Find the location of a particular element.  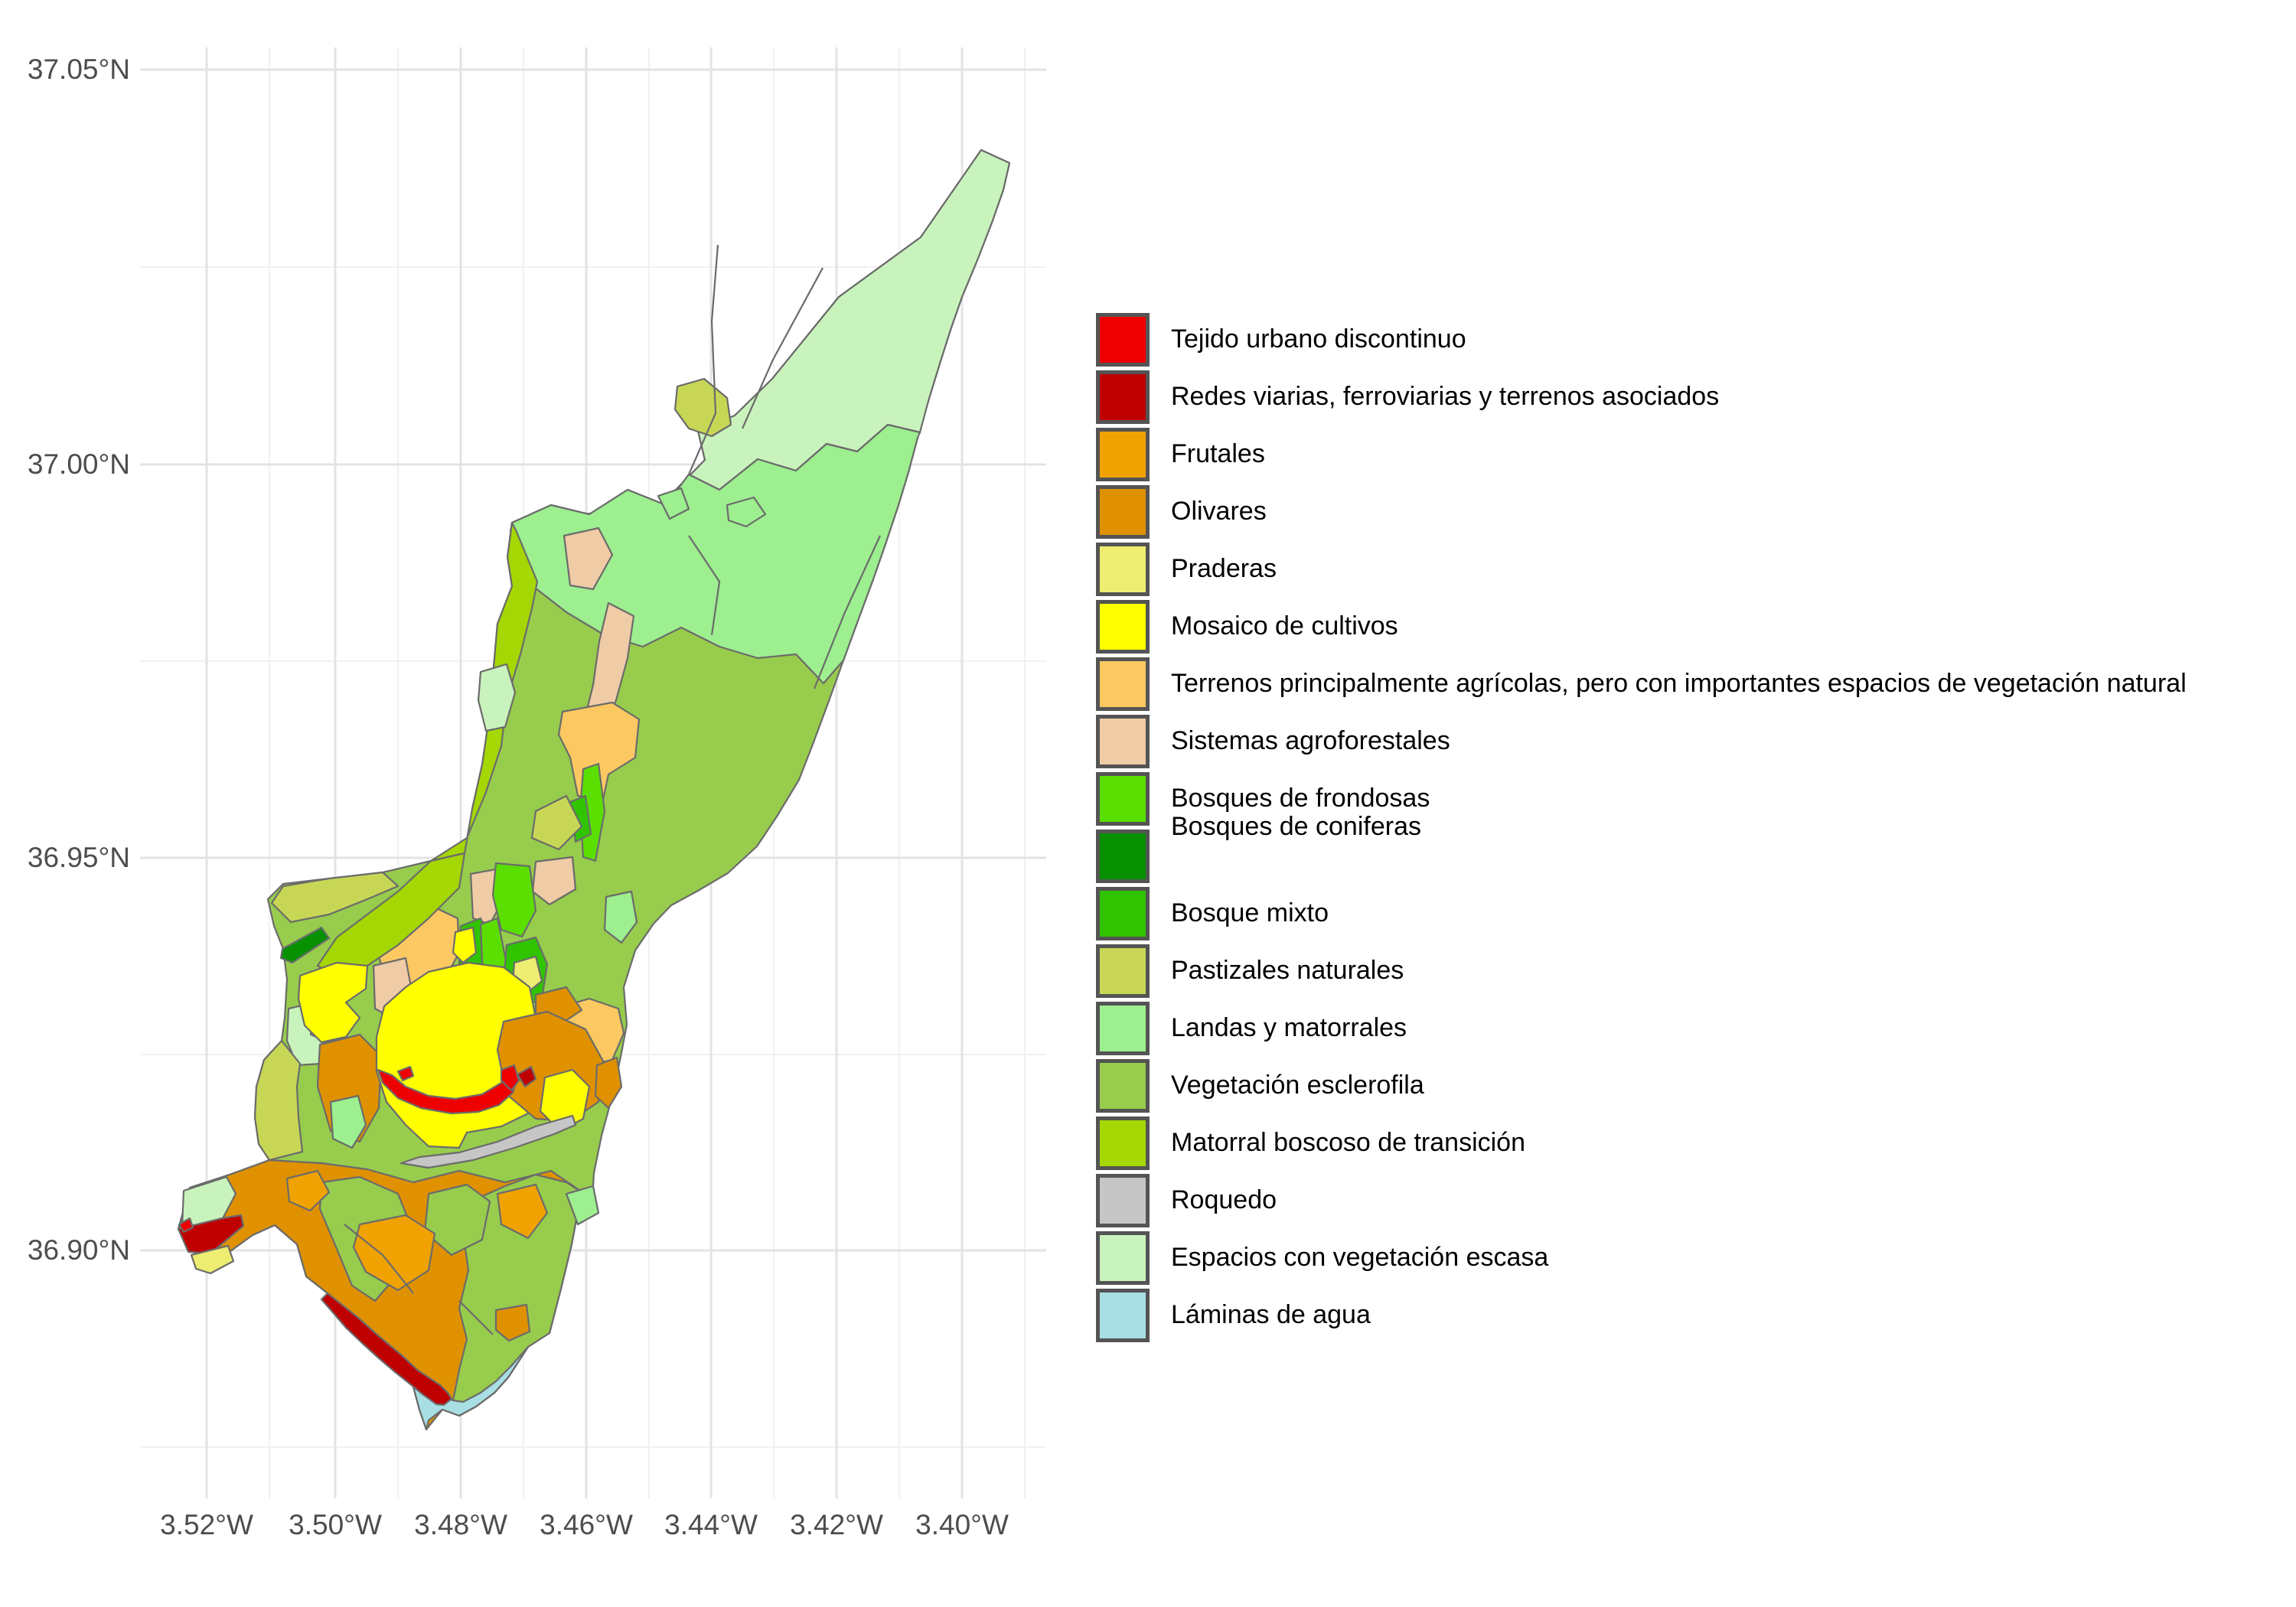

x-tick-label: 3.44°W is located at coordinates (711, 1524).